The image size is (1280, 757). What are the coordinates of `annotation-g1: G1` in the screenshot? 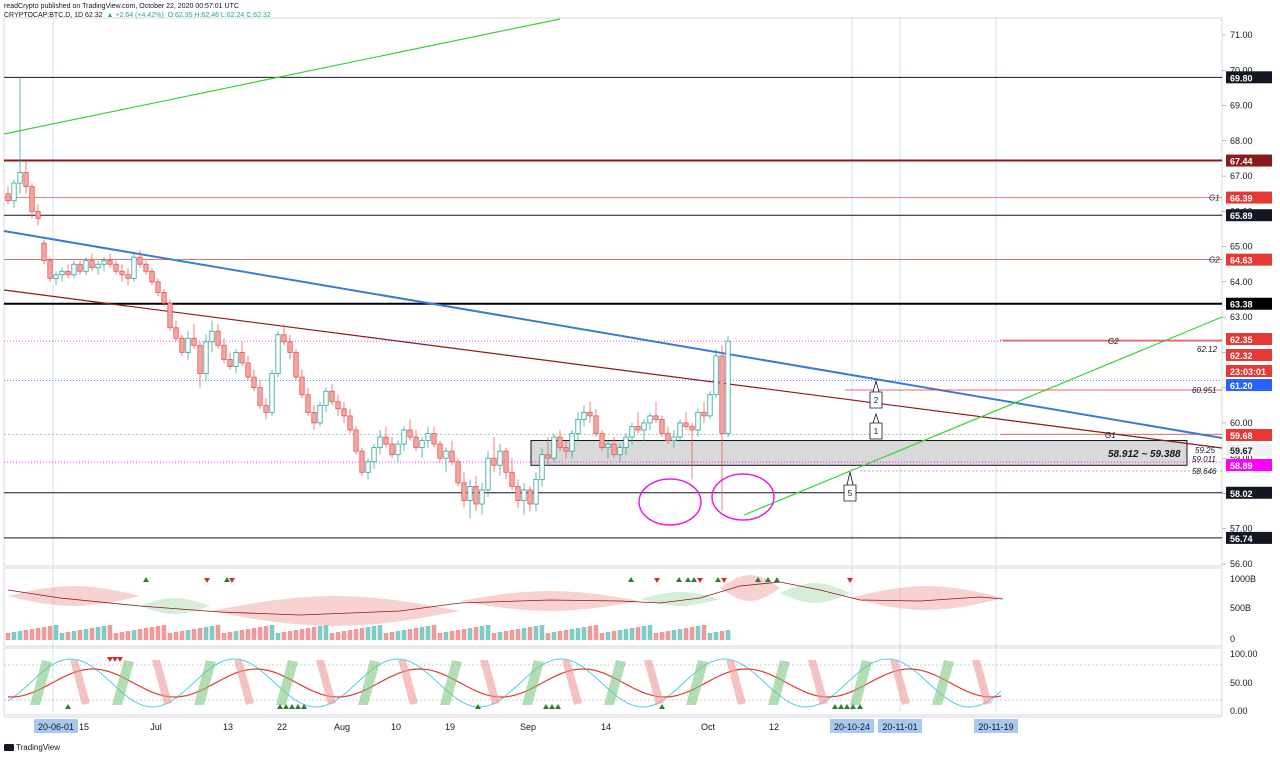 It's located at (1110, 435).